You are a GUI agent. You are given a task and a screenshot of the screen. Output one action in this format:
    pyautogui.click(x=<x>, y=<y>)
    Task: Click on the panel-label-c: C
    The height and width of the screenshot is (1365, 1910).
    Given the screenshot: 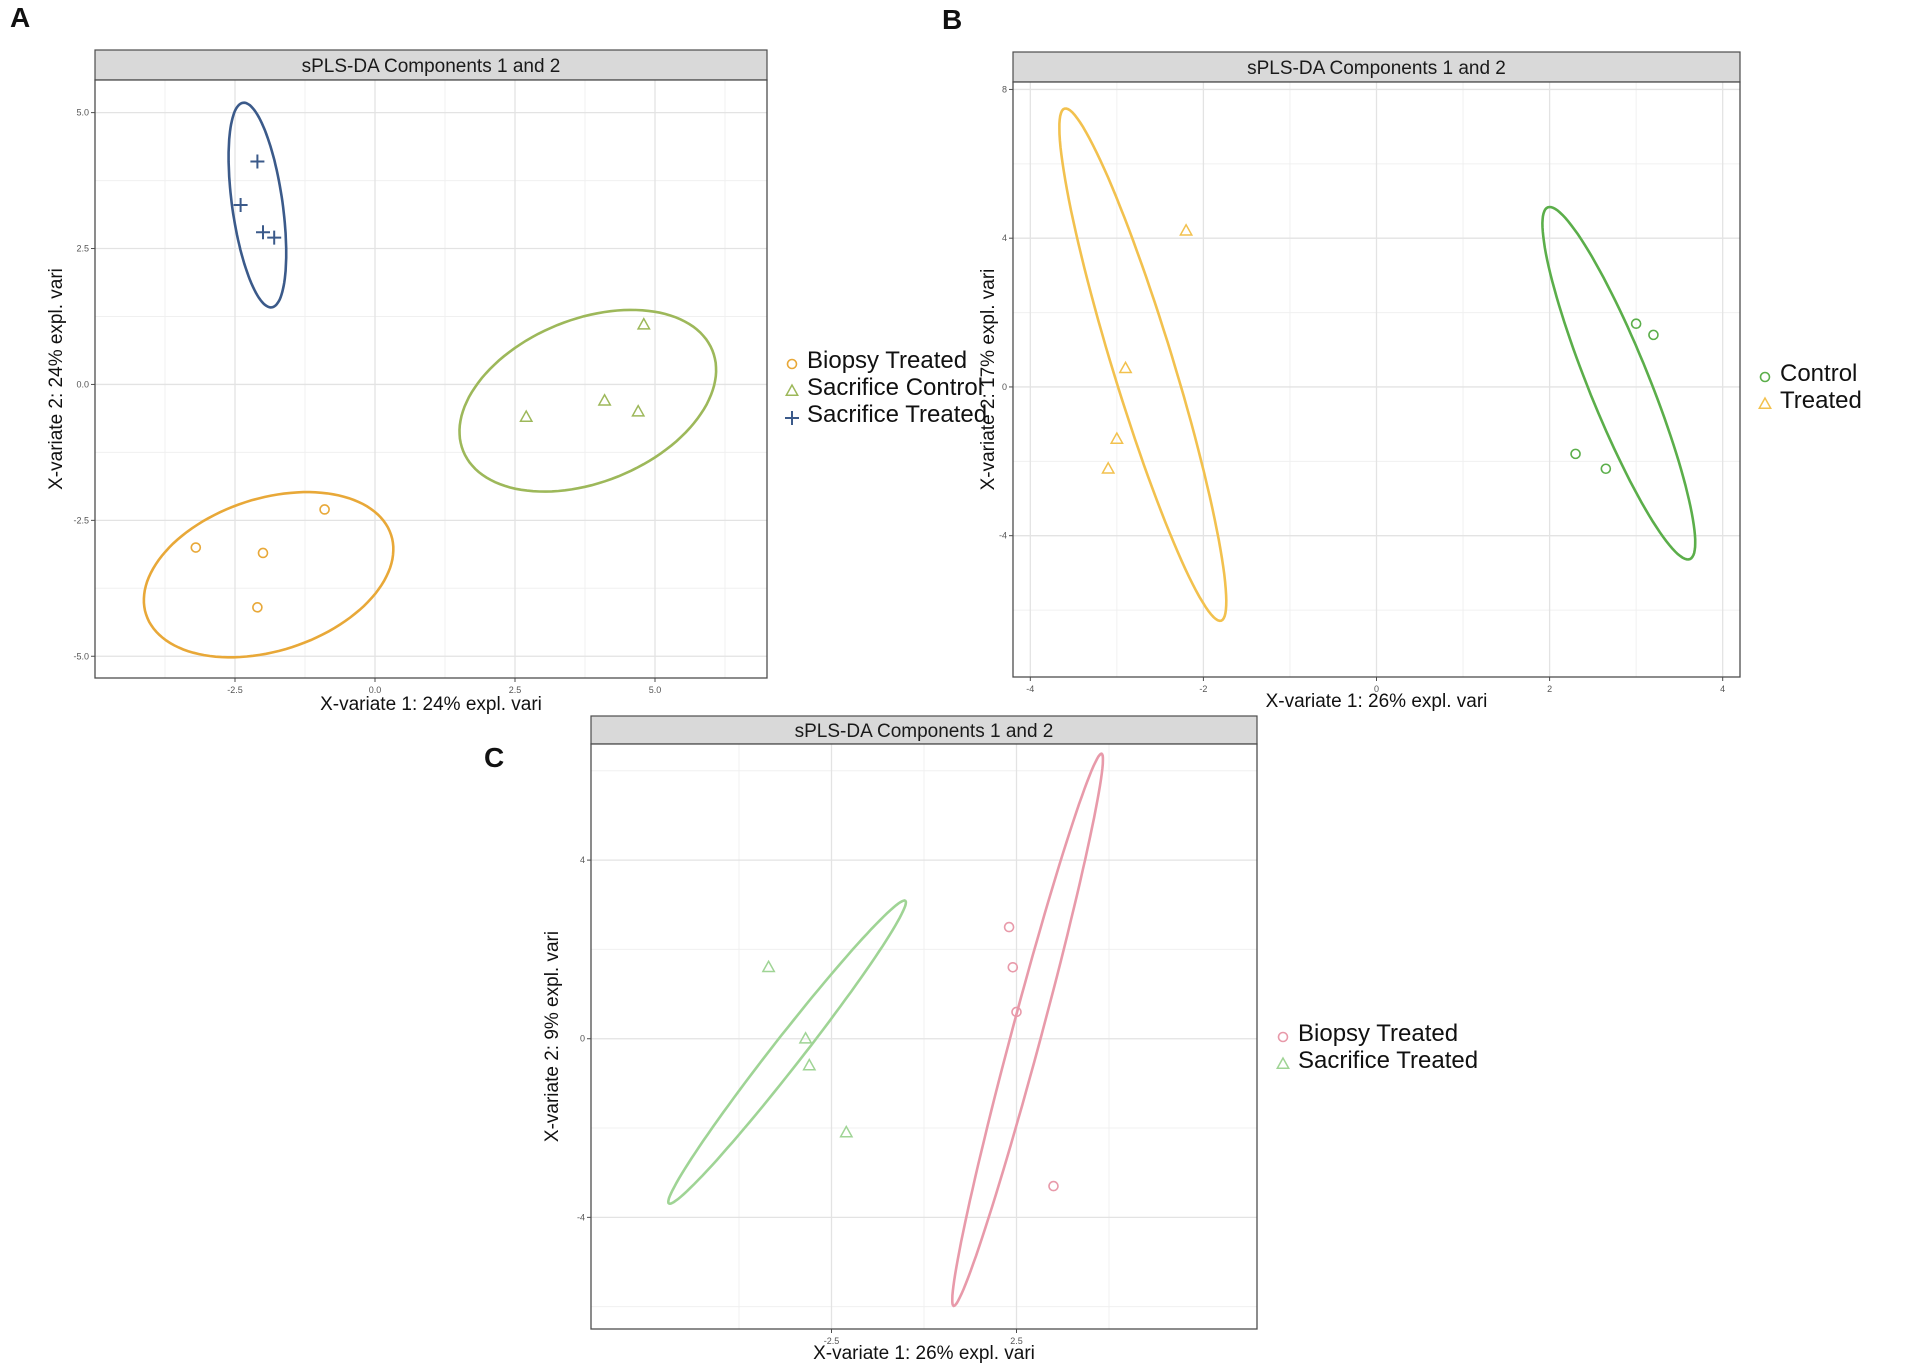 What is the action you would take?
    pyautogui.click(x=494, y=757)
    